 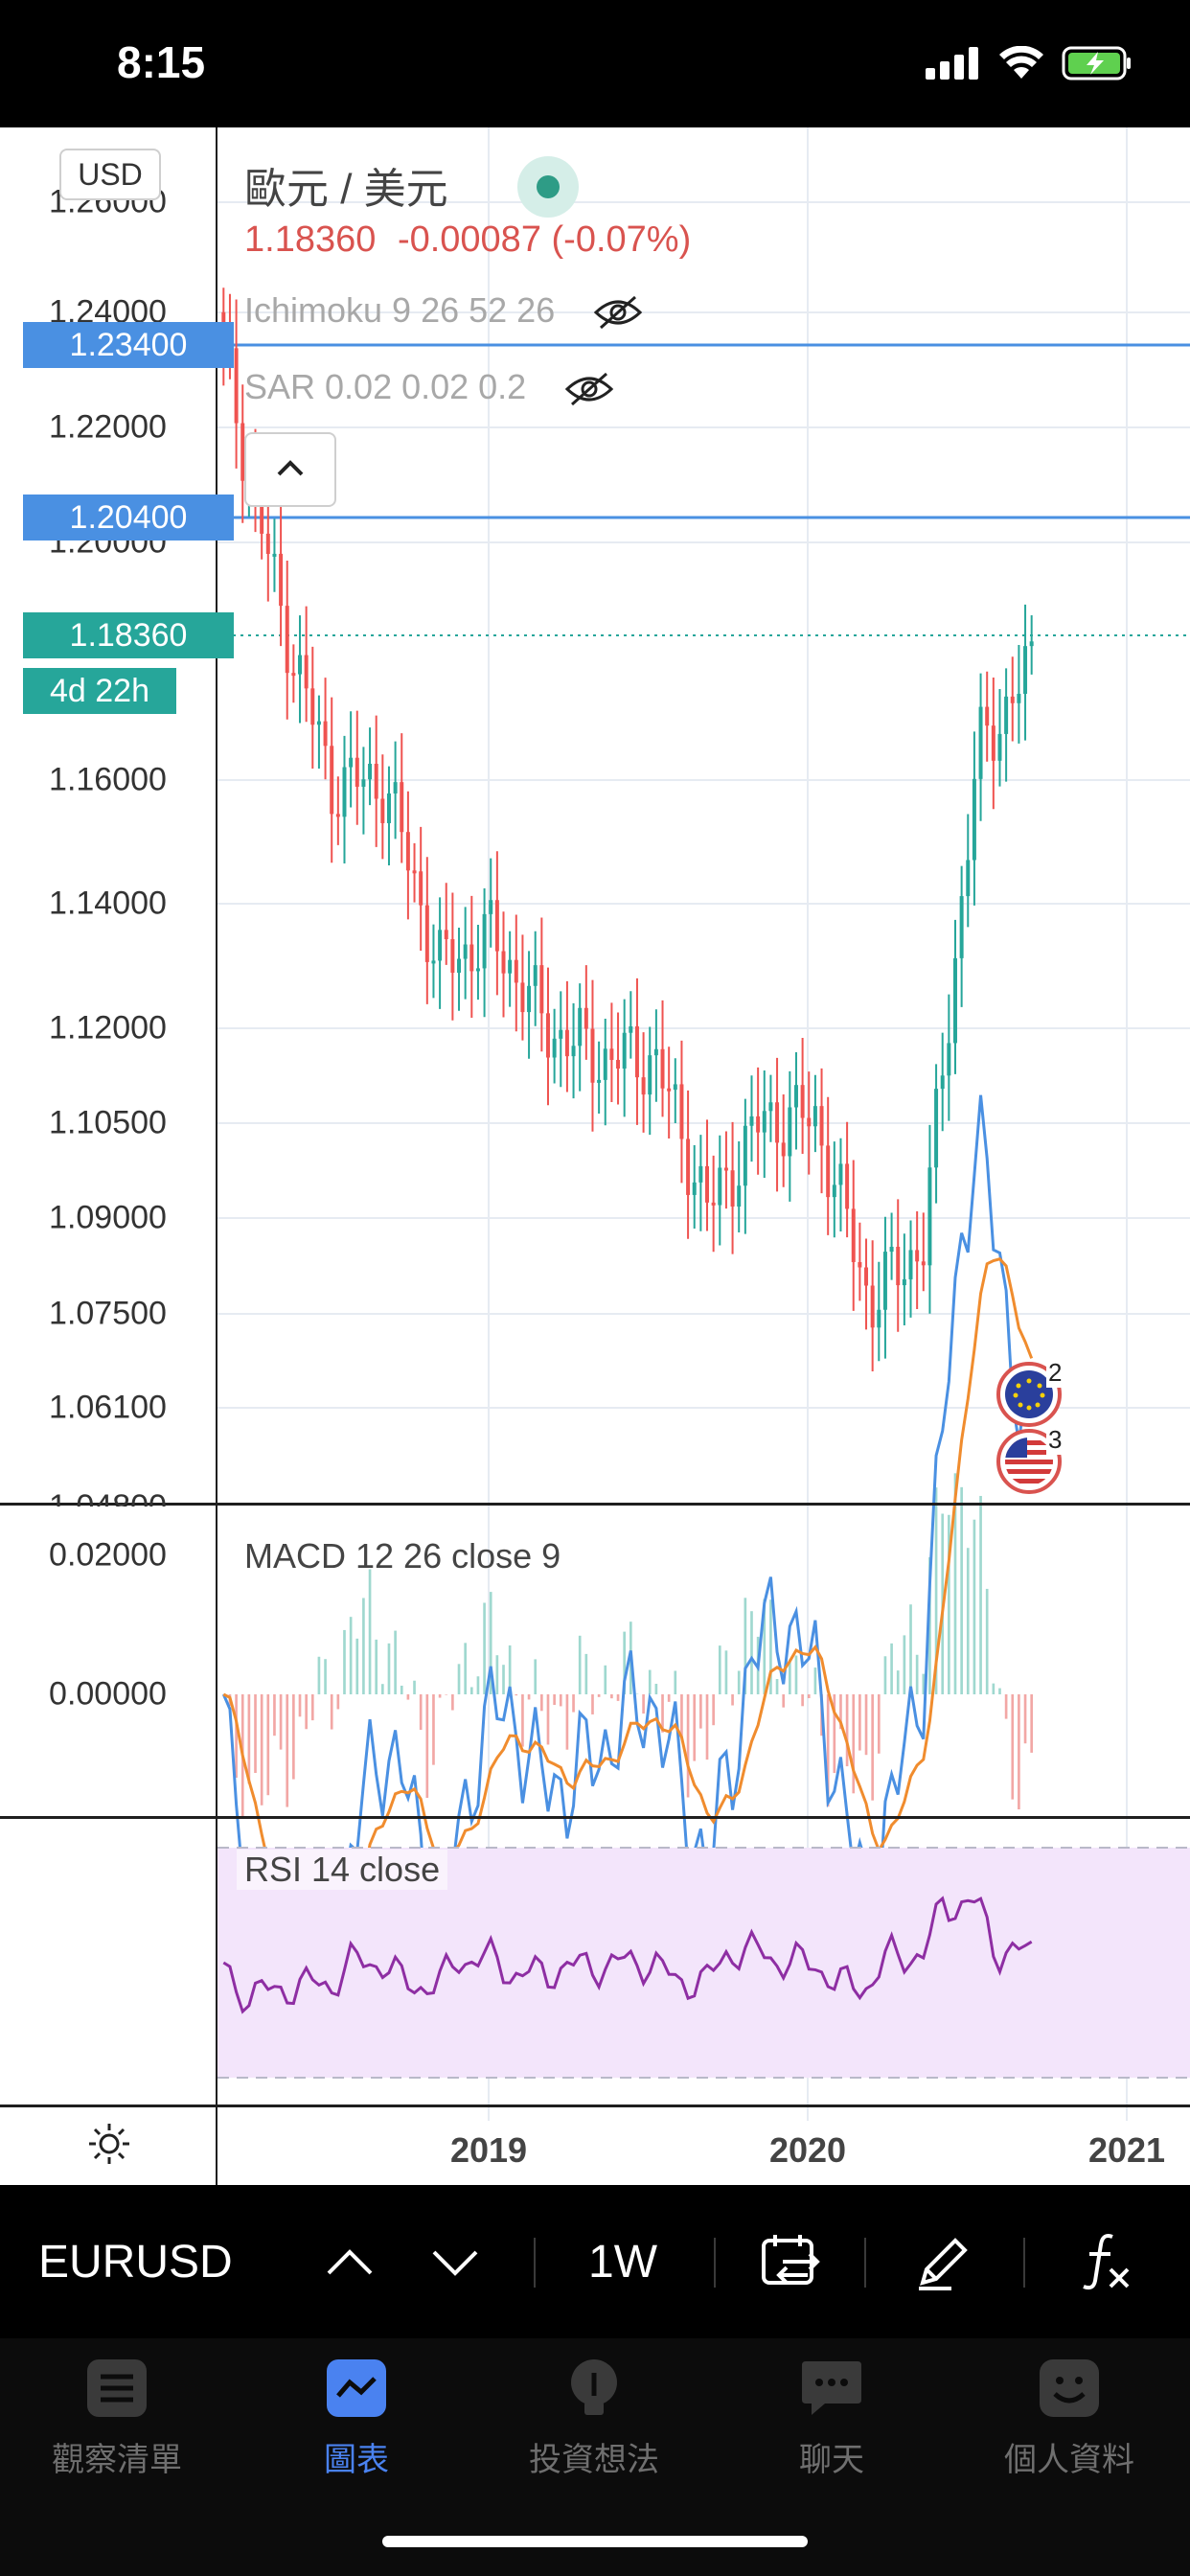 I want to click on symbol-title: 歐元 / 美元, so click(x=346, y=189).